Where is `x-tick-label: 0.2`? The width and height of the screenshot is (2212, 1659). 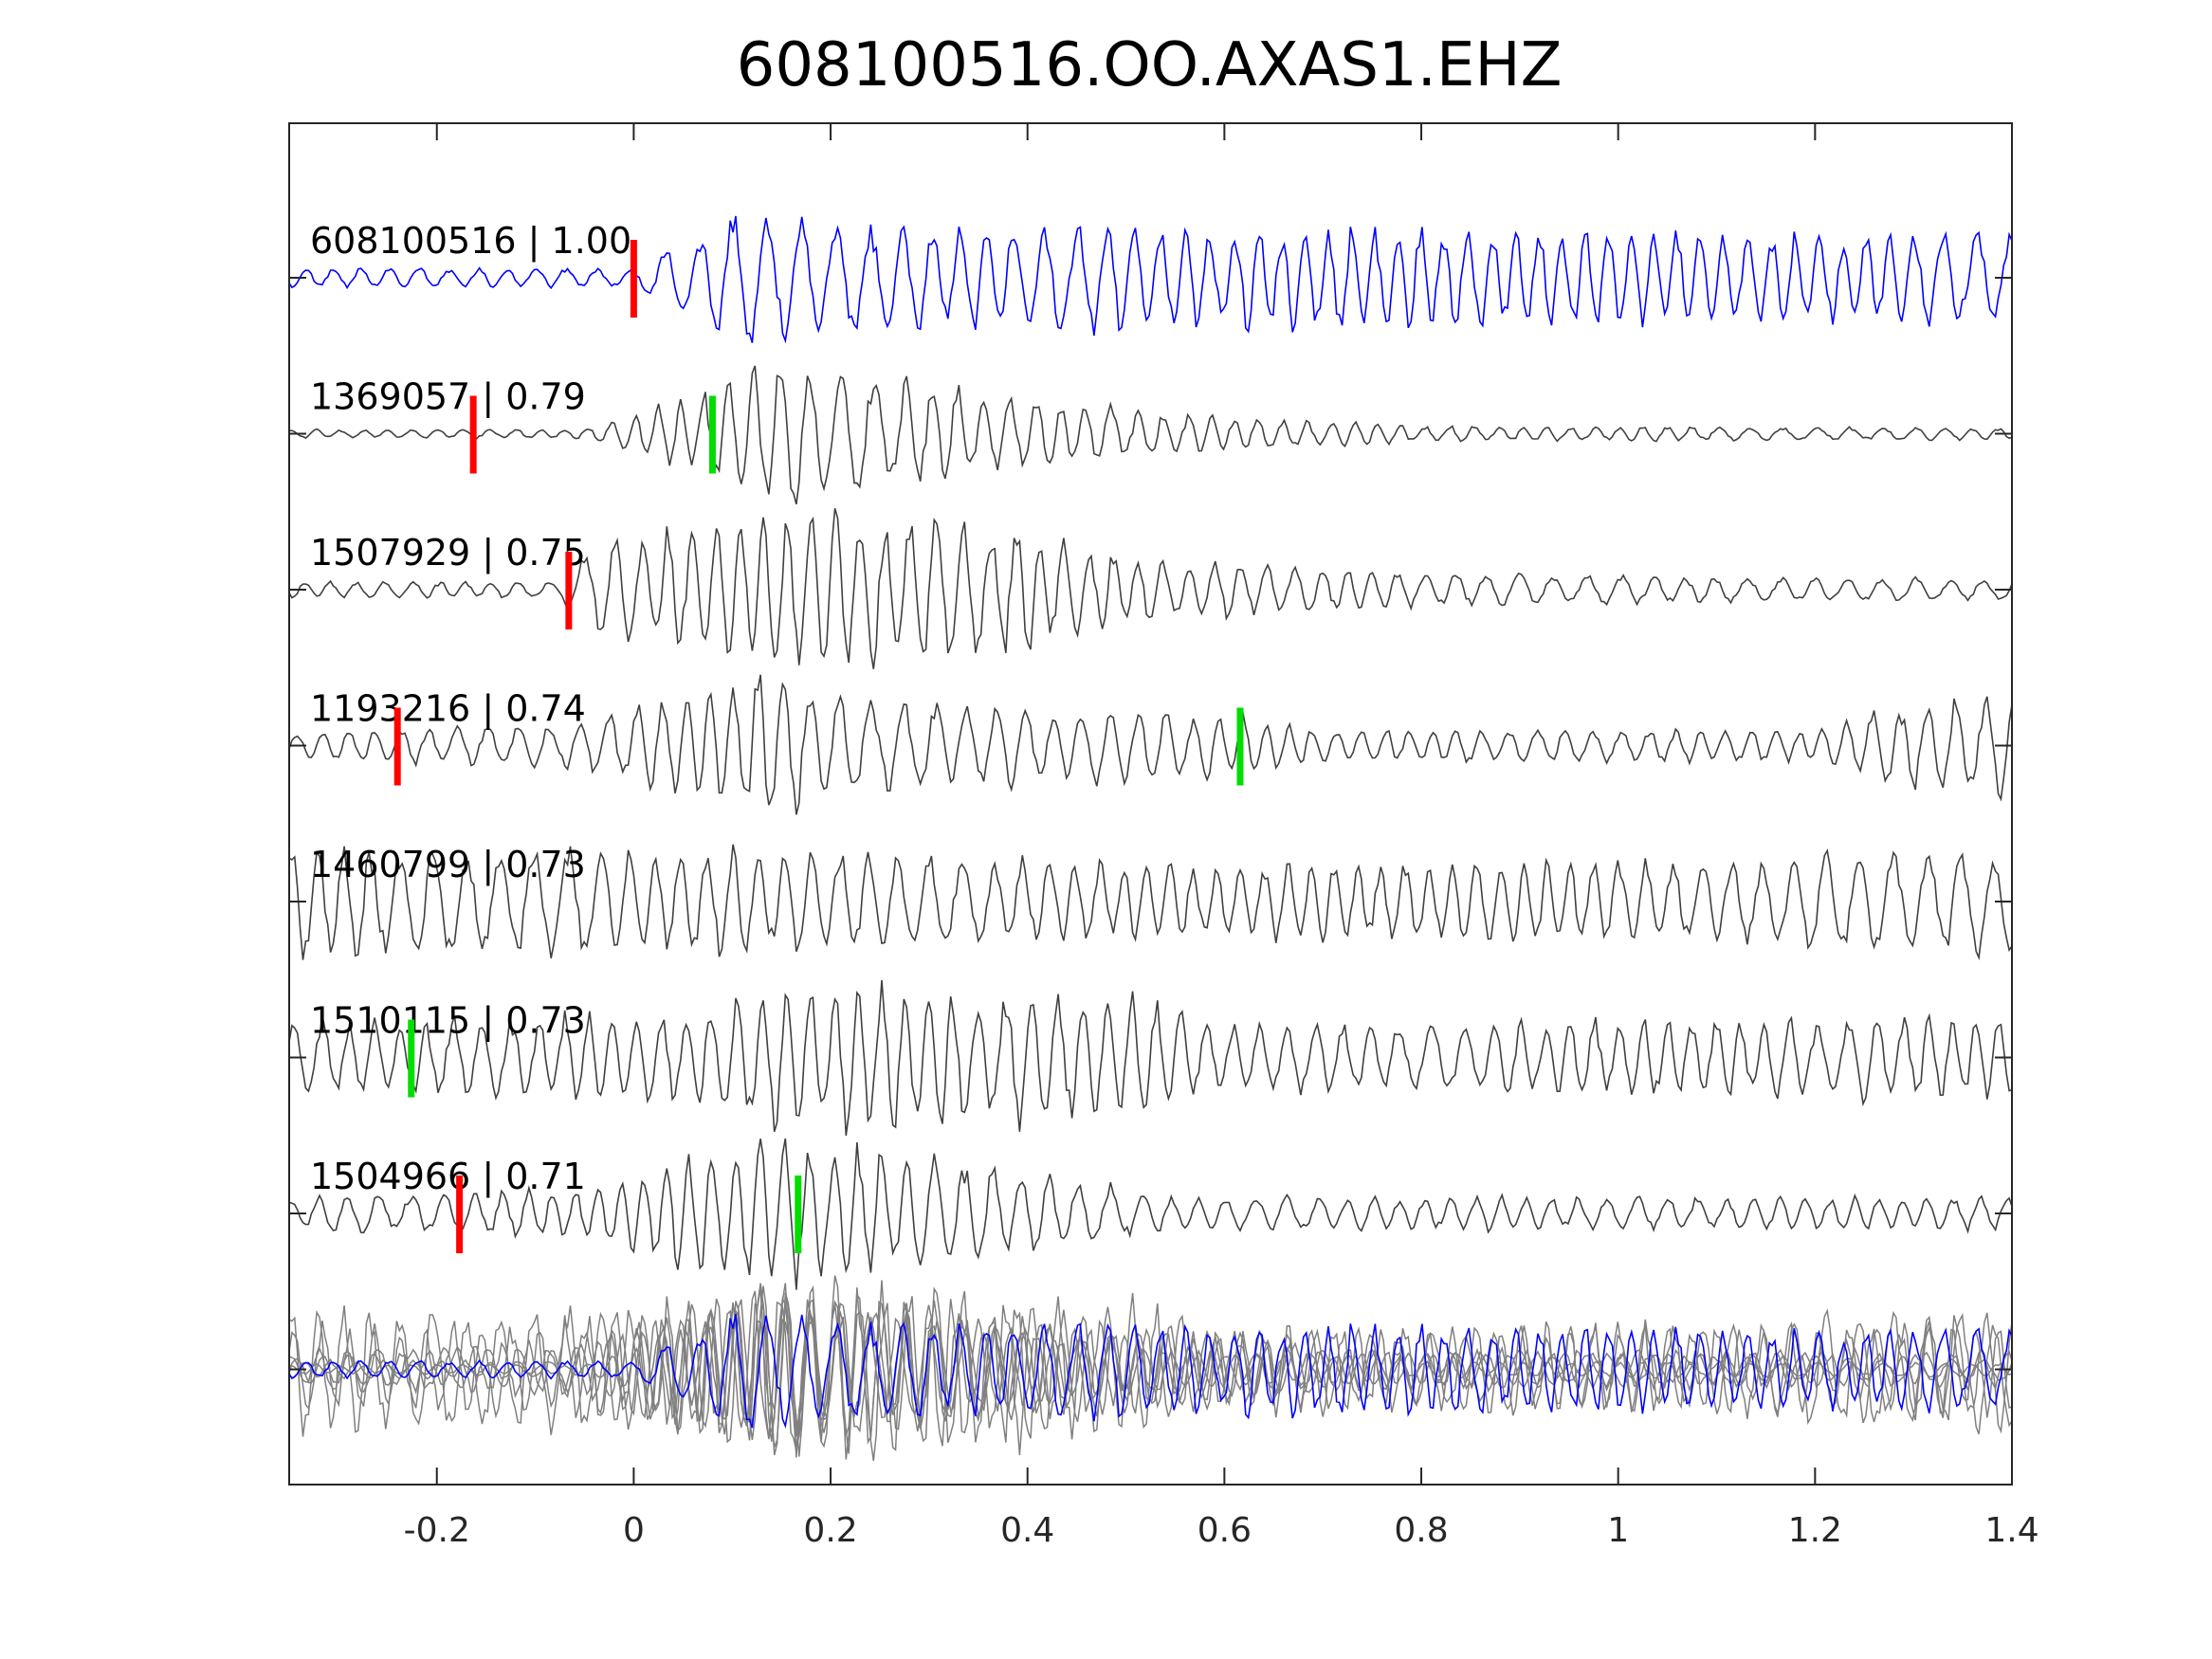
x-tick-label: 0.2 is located at coordinates (830, 1530).